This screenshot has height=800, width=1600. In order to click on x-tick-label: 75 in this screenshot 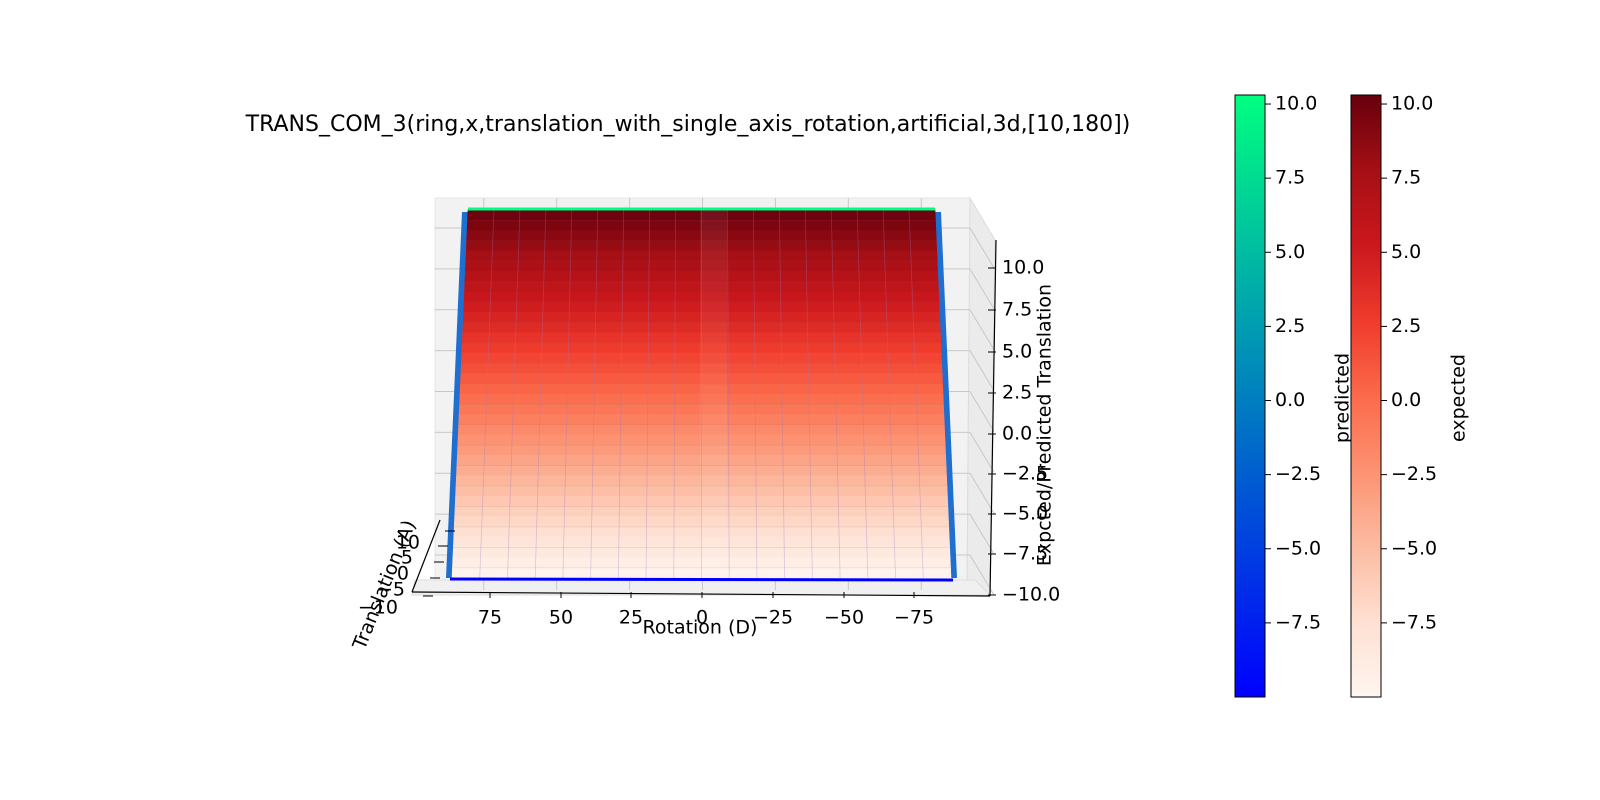, I will do `click(490, 618)`.